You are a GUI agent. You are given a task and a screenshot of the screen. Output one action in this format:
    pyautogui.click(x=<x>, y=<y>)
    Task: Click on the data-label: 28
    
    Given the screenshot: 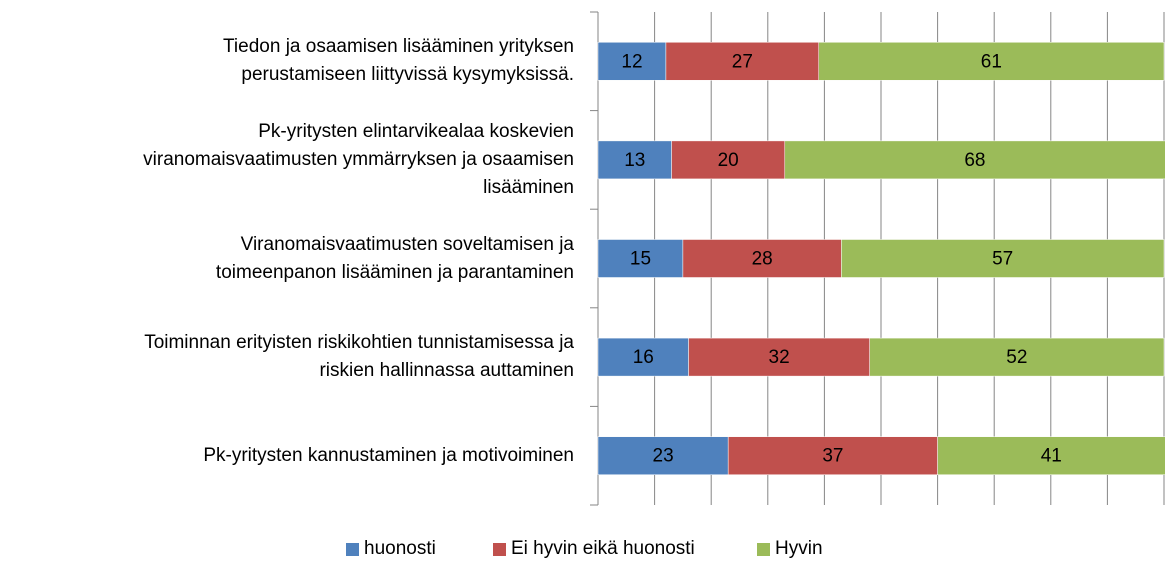 What is the action you would take?
    pyautogui.click(x=762, y=259)
    